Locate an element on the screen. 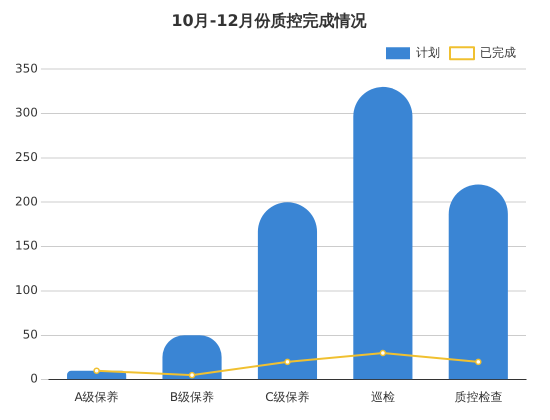 This screenshot has height=420, width=550. y-tick-label: 250 is located at coordinates (26, 157).